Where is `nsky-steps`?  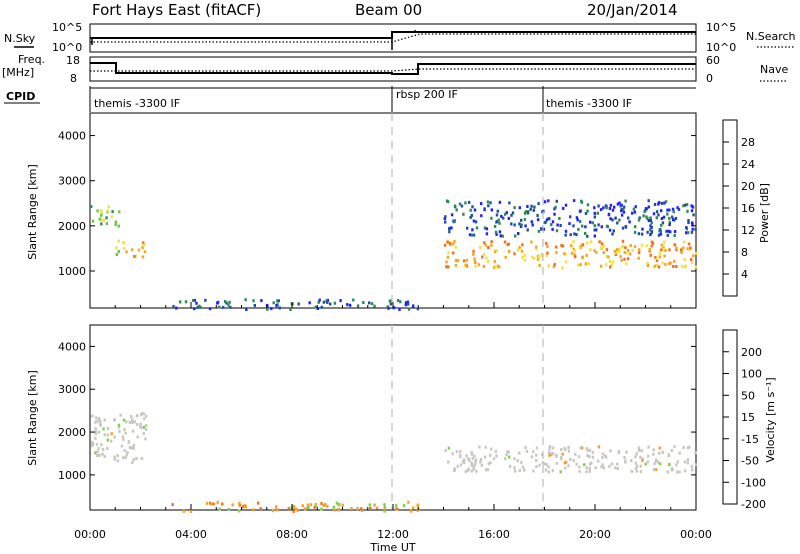
nsky-steps is located at coordinates (253, 40).